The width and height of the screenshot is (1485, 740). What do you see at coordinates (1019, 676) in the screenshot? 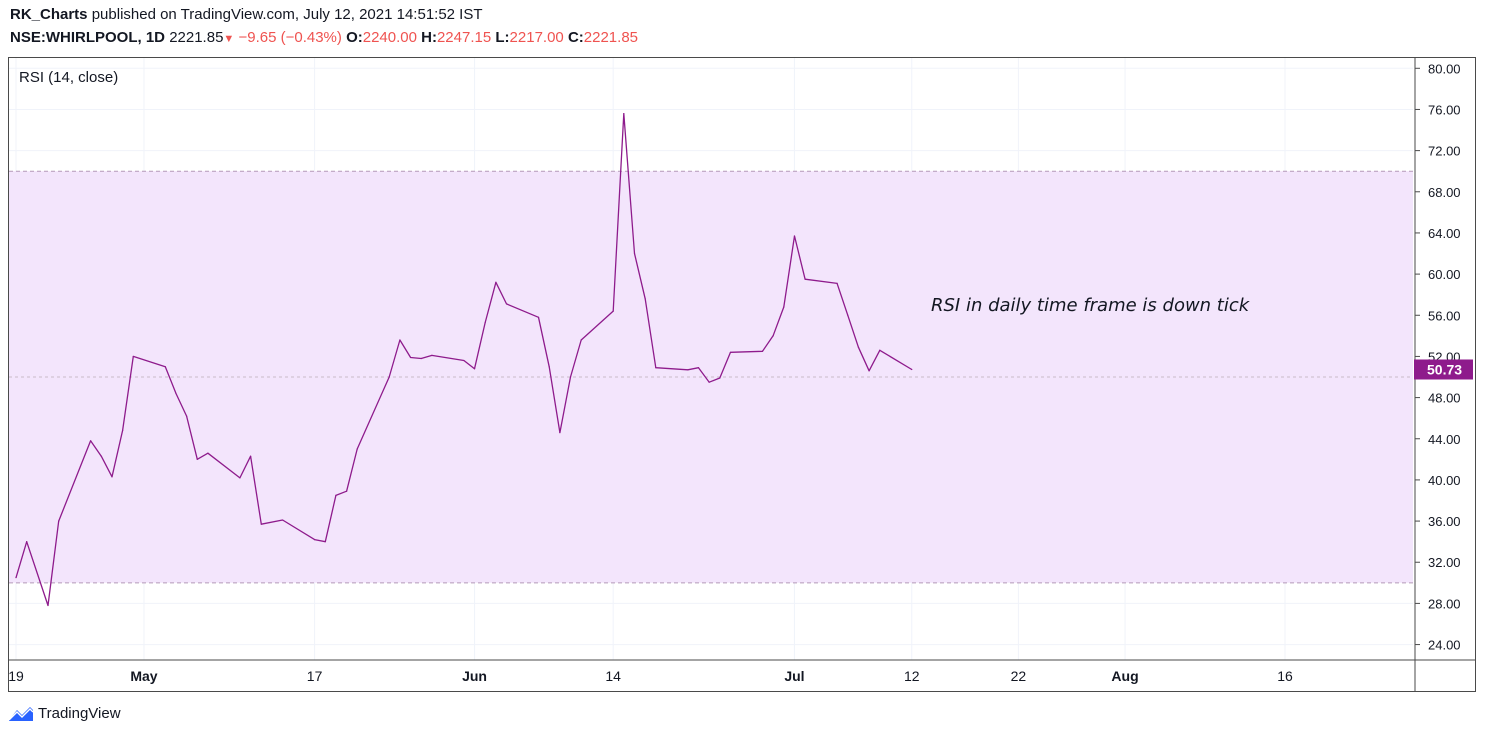
I see `x-tick-label: 22` at bounding box center [1019, 676].